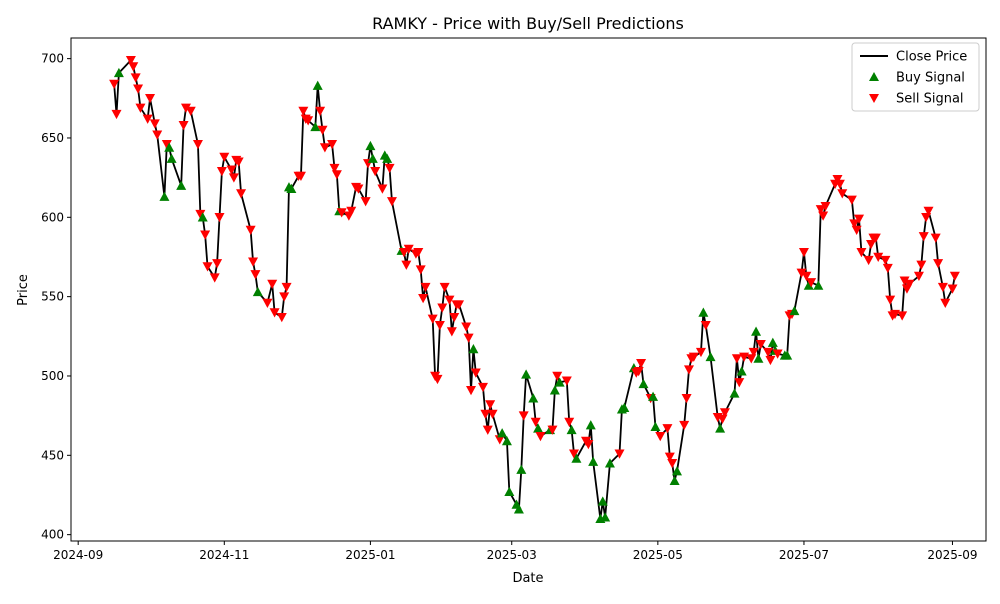 This screenshot has width=1000, height=604. I want to click on x-tick-label: 2024-11, so click(224, 555).